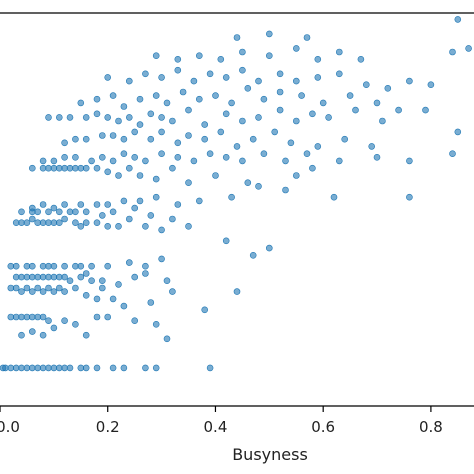  What do you see at coordinates (270, 454) in the screenshot?
I see `x-axis-label: Busyness` at bounding box center [270, 454].